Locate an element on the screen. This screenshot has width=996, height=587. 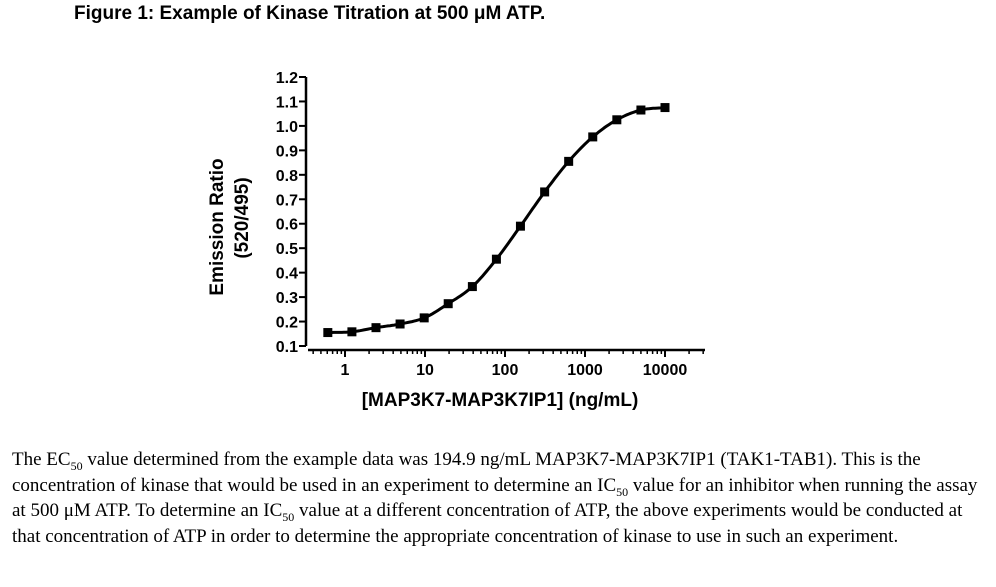
x-tick-label: 100 is located at coordinates (505, 370).